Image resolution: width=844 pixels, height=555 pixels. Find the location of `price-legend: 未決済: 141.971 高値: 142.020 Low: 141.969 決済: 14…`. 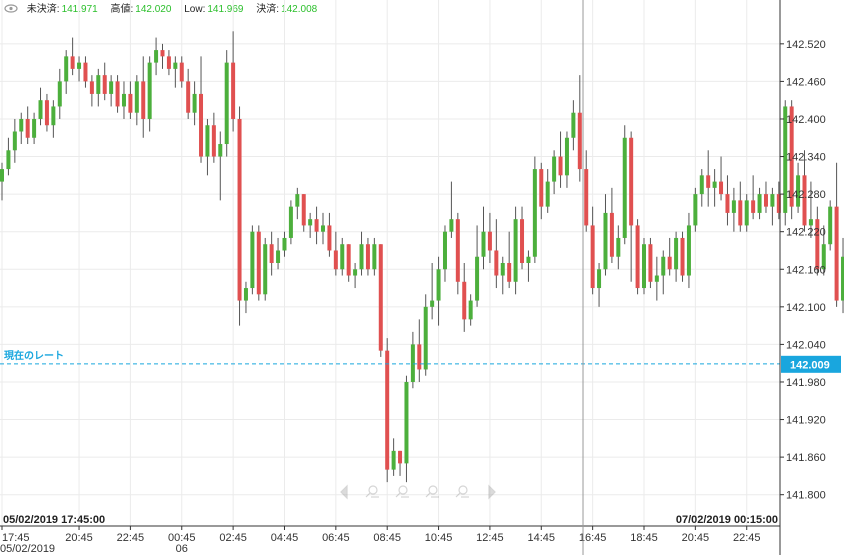

price-legend: 未決済: 141.971 高値: 142.020 Low: 141.969 決済: 14… is located at coordinates (165, 10).